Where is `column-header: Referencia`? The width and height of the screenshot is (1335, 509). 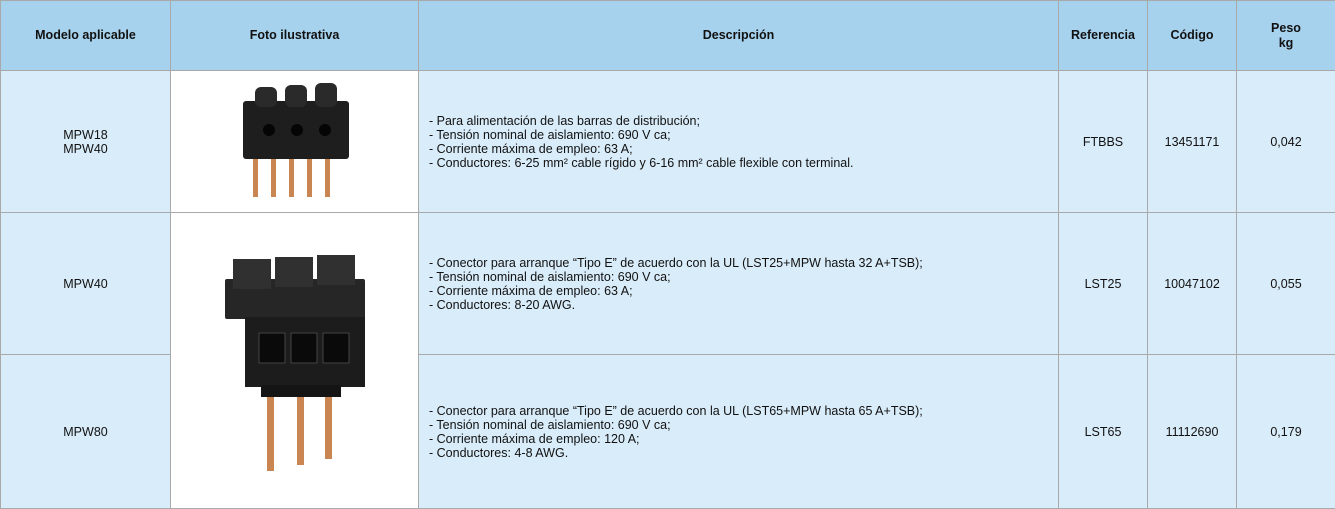 column-header: Referencia is located at coordinates (1103, 35).